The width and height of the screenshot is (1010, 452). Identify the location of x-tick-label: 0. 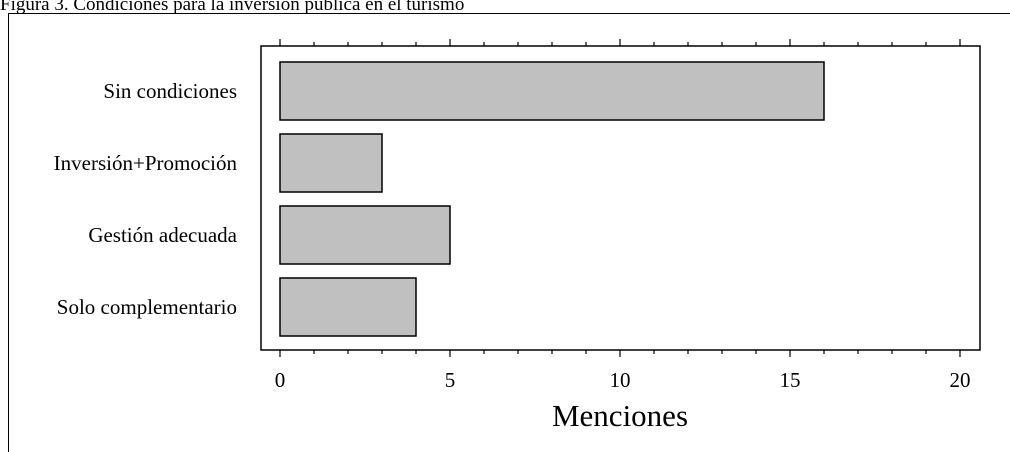
(280, 380).